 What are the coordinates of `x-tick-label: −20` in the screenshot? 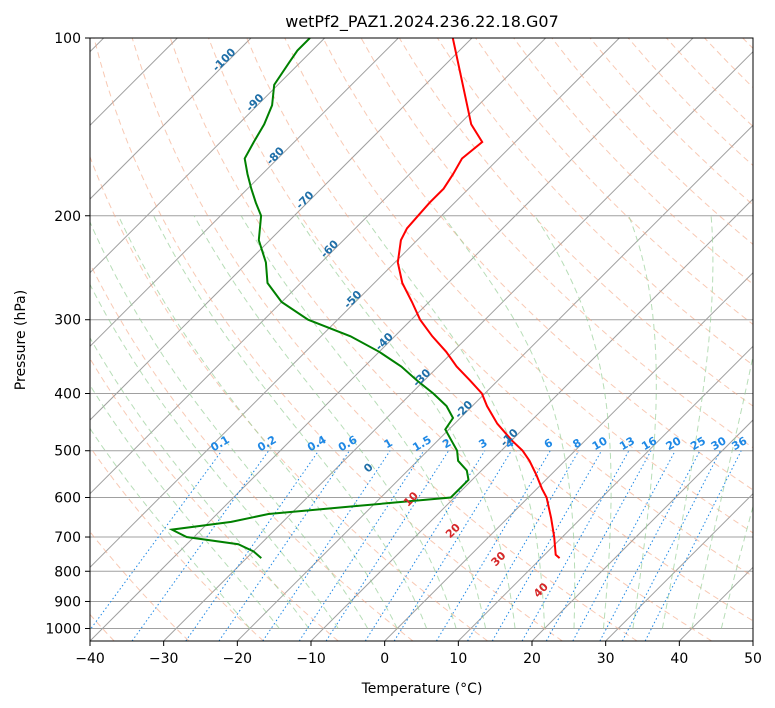 It's located at (238, 659).